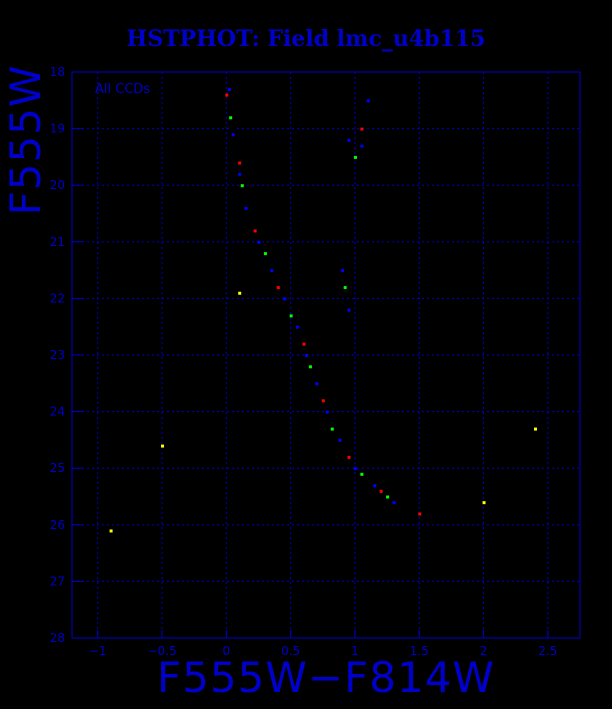 The width and height of the screenshot is (612, 709). I want to click on x-tick-label: −1, so click(98, 651).